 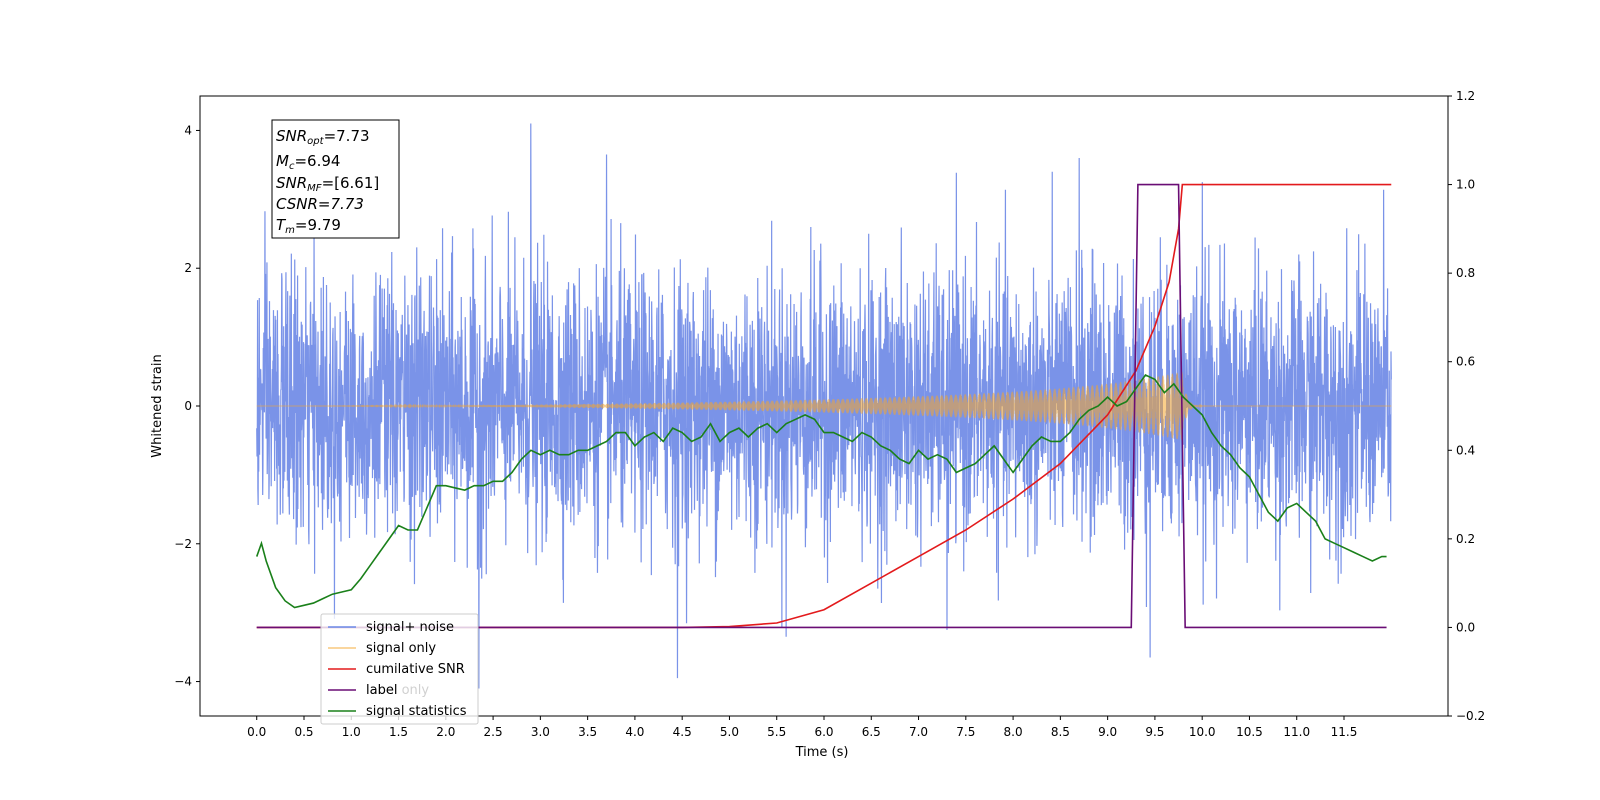 What do you see at coordinates (1344, 732) in the screenshot?
I see `x-tick-label: 11.5` at bounding box center [1344, 732].